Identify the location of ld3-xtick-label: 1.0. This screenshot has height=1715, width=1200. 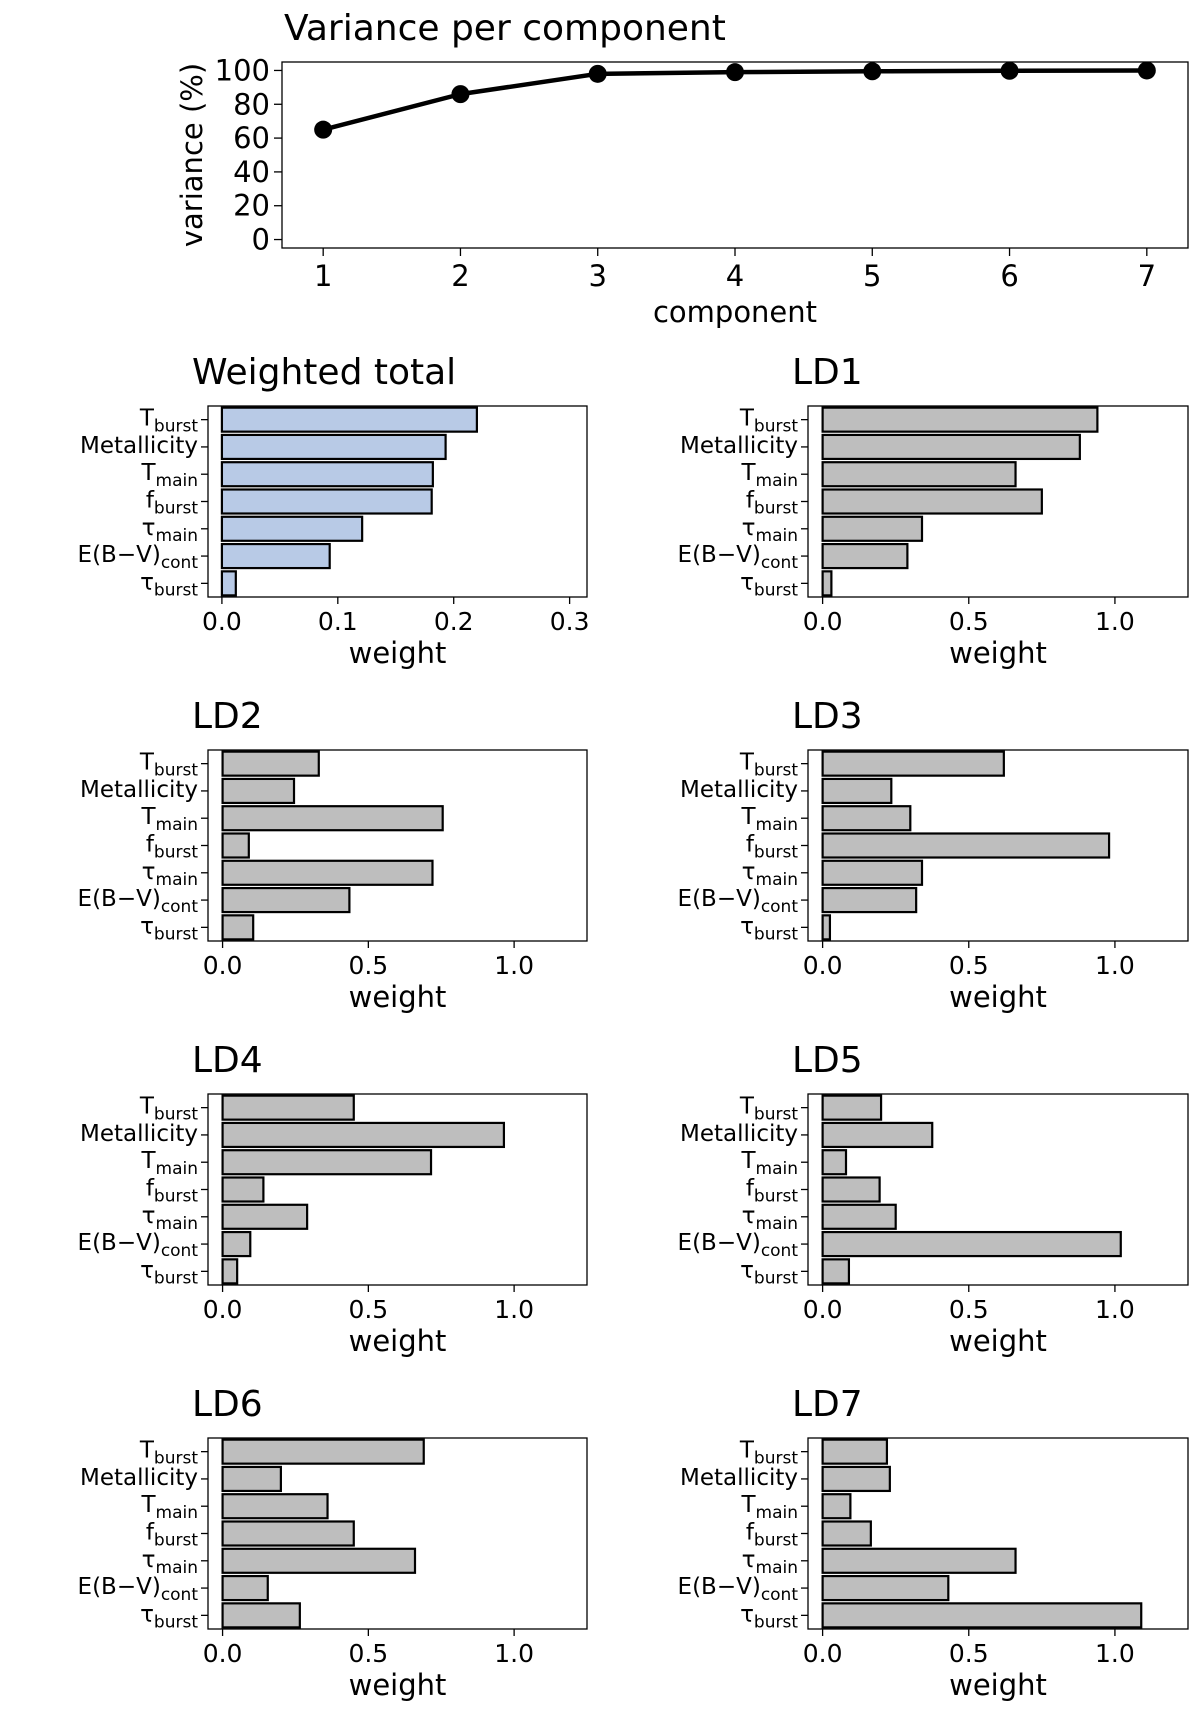
(1115, 965).